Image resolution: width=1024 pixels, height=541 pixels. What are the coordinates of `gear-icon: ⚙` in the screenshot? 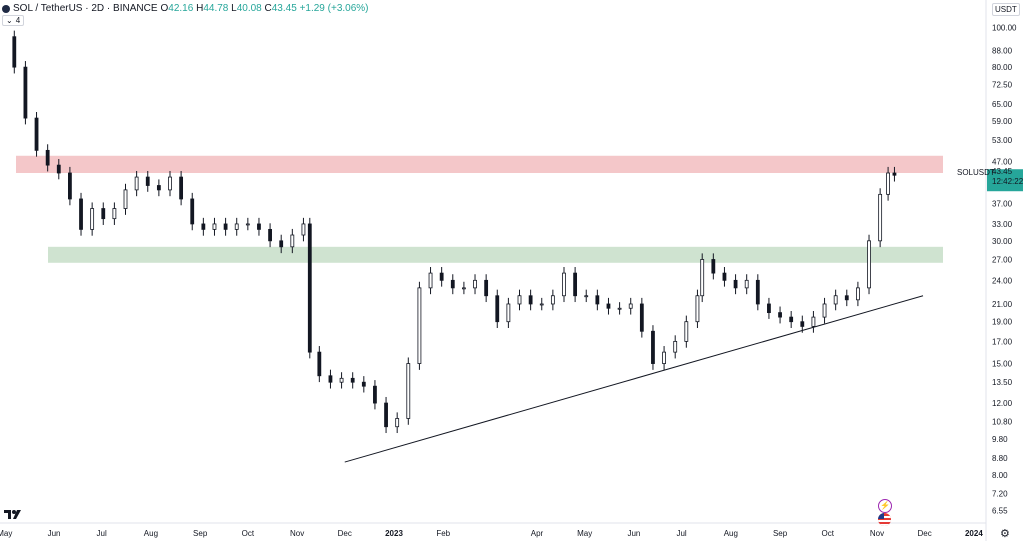 It's located at (1005, 534).